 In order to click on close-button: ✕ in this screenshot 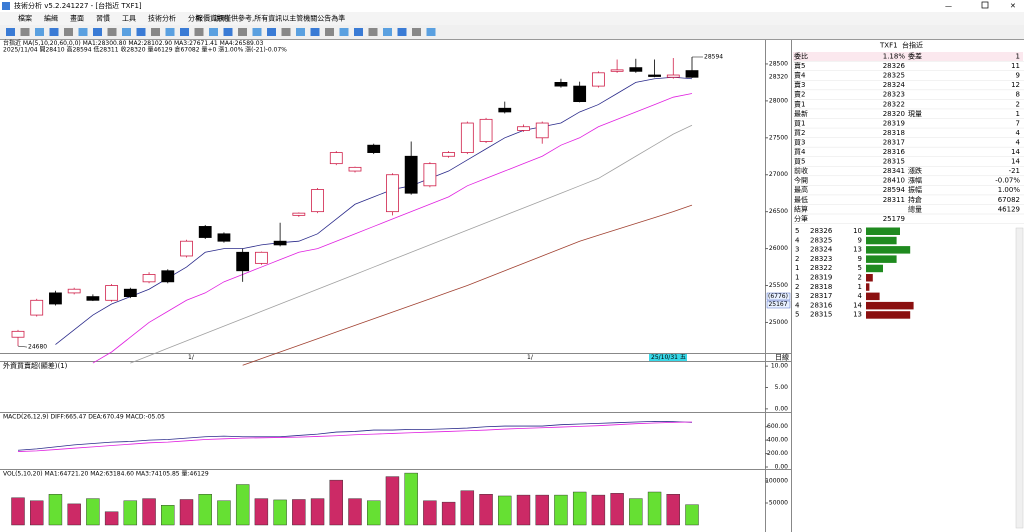, I will do `click(1013, 6)`.